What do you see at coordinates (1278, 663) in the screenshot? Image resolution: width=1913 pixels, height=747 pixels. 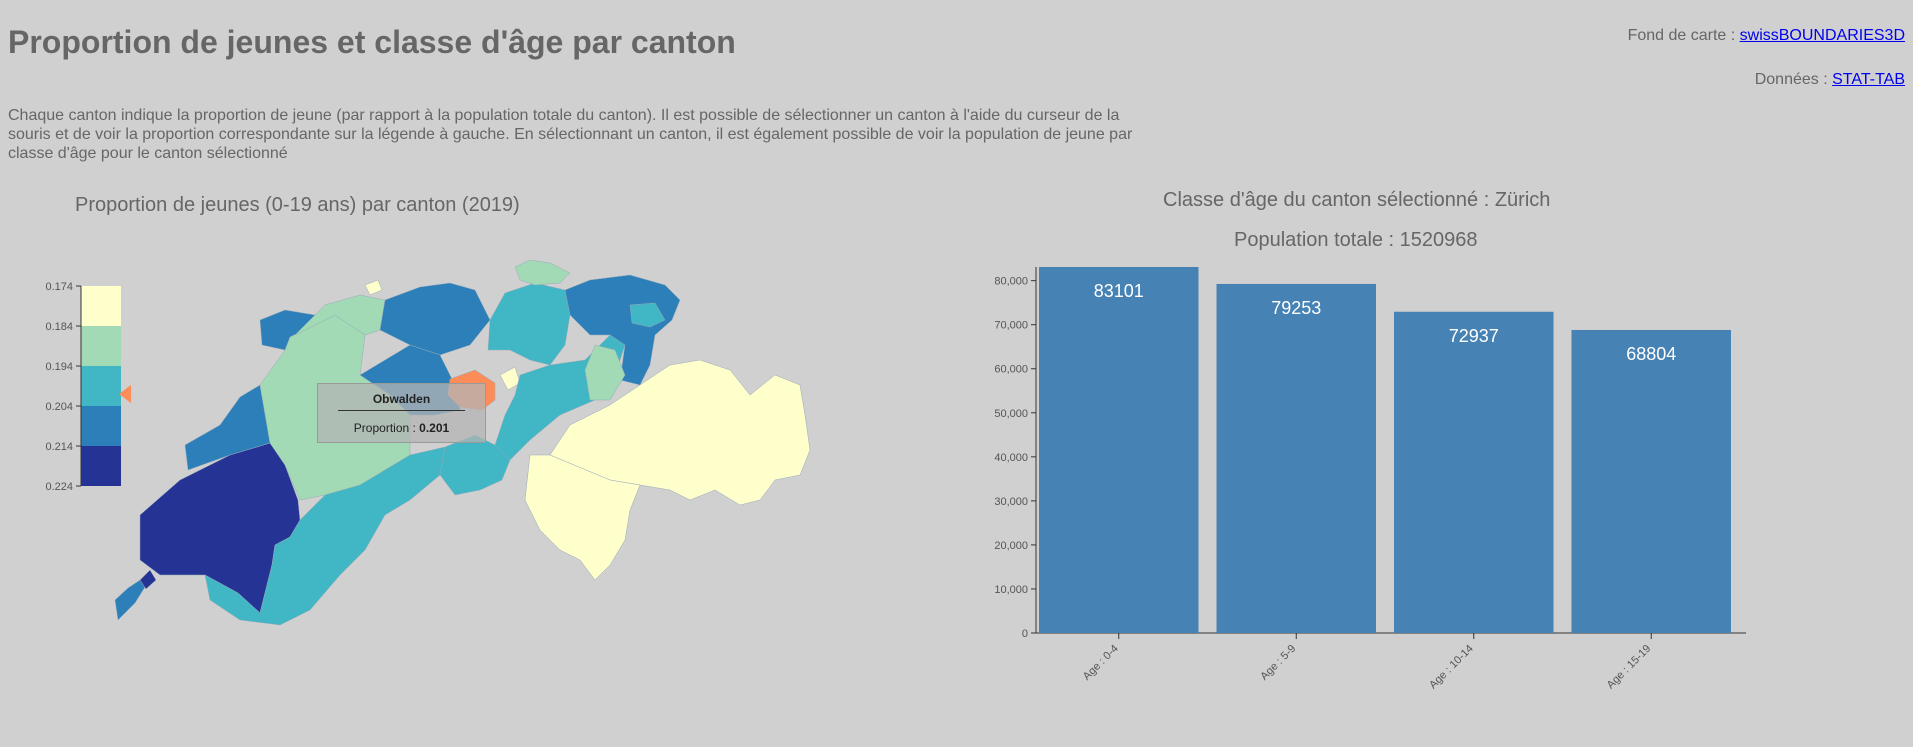 I see `x-tick-label: Age : 5-9` at bounding box center [1278, 663].